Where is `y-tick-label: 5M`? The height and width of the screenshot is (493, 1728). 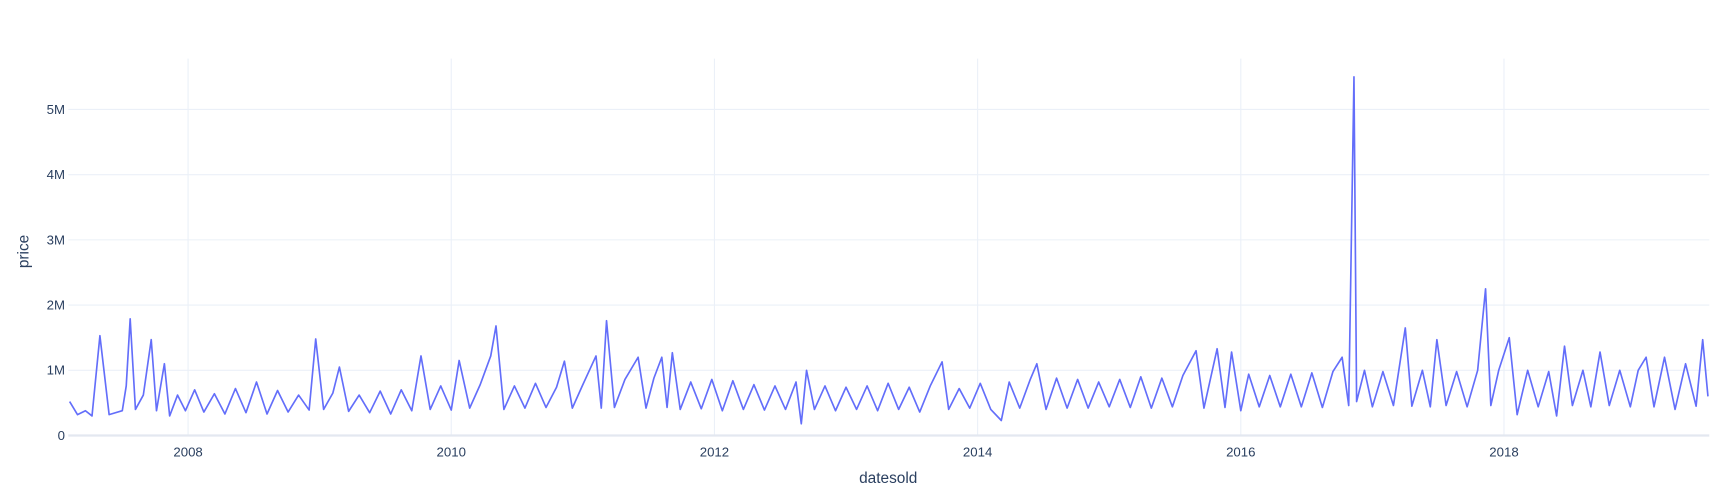
y-tick-label: 5M is located at coordinates (56, 109).